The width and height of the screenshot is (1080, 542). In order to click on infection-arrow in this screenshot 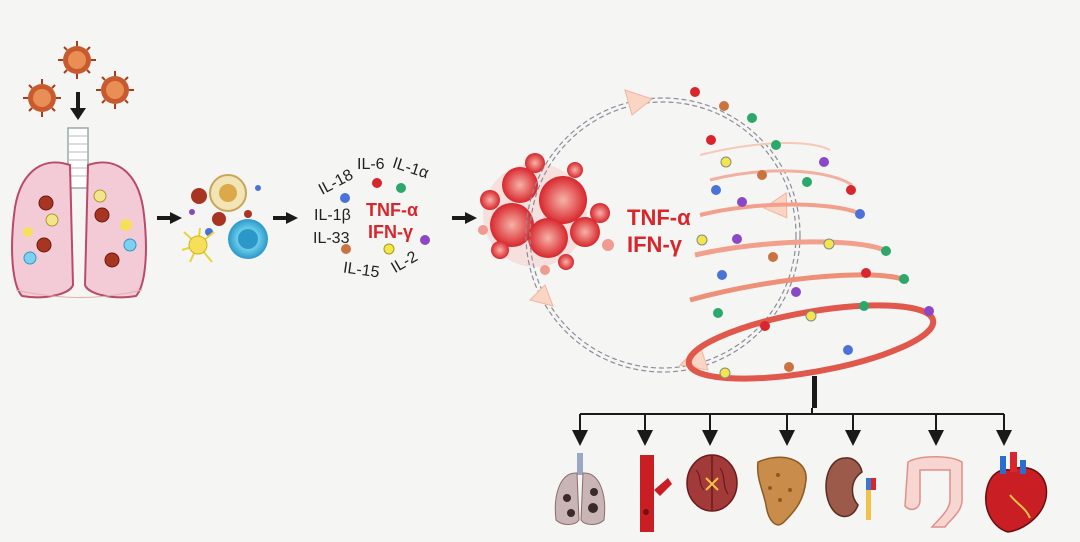, I will do `click(78, 106)`.